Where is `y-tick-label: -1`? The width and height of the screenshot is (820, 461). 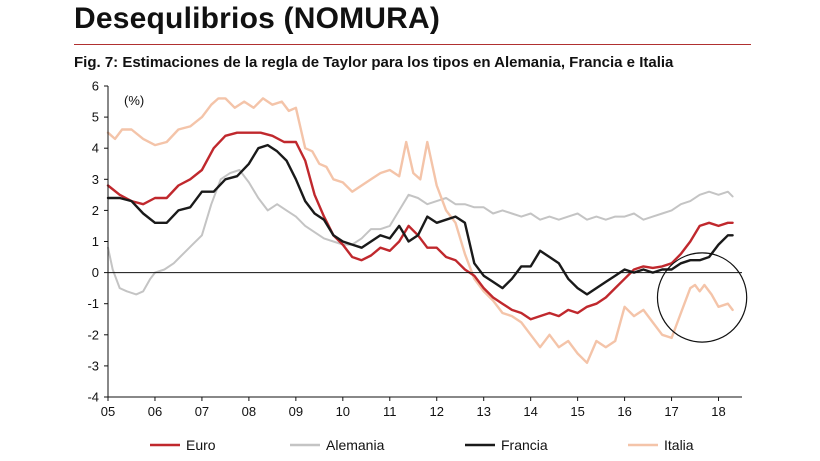
y-tick-label: -1 is located at coordinates (93, 303).